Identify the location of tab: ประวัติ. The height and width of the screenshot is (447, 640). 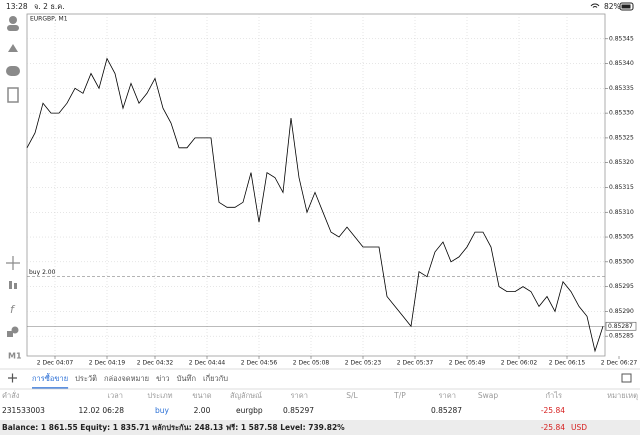
(86, 378).